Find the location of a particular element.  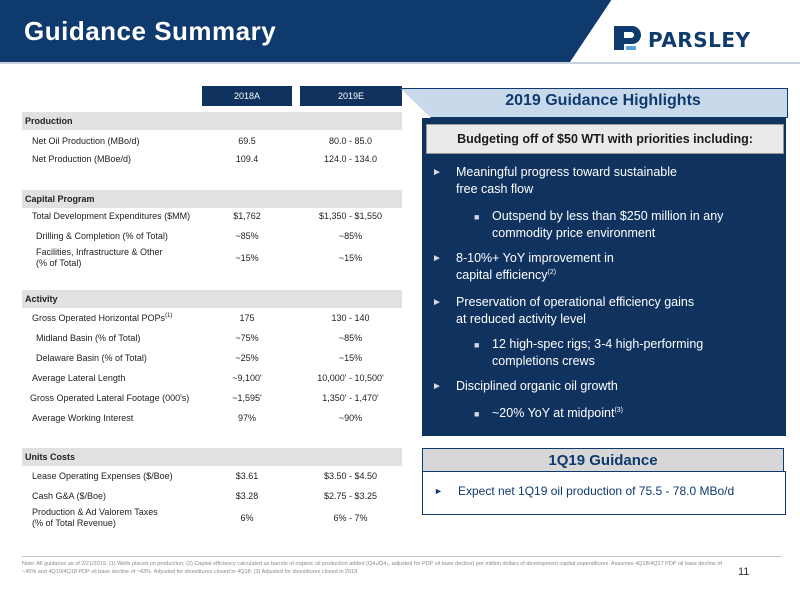

row-label: Lease Operating Expenses ($/Boe) is located at coordinates (102, 475).